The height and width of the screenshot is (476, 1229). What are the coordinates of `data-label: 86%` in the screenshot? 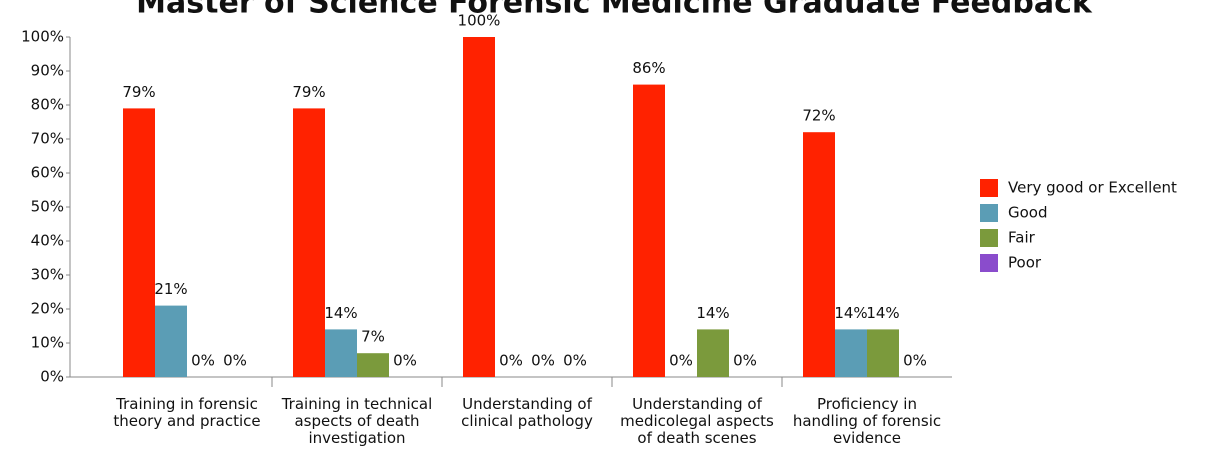 It's located at (648, 68).